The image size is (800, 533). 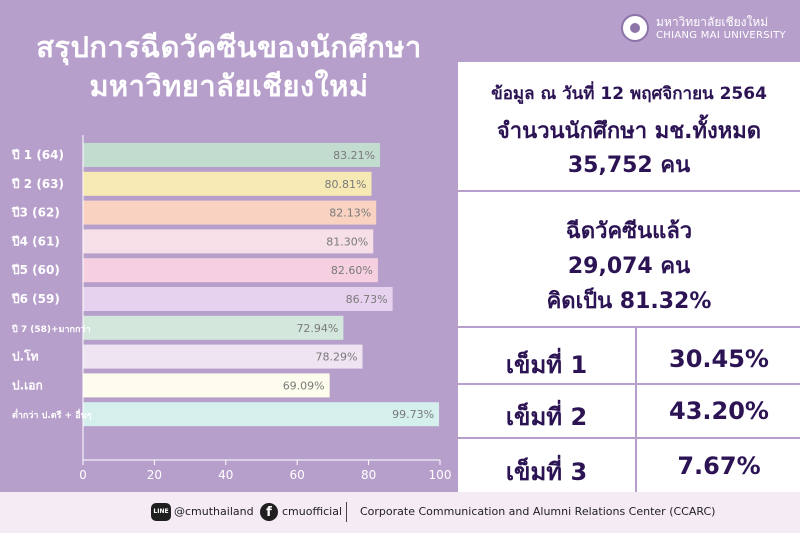 What do you see at coordinates (546, 365) in the screenshot?
I see `dose-label: เข็มที่ 1` at bounding box center [546, 365].